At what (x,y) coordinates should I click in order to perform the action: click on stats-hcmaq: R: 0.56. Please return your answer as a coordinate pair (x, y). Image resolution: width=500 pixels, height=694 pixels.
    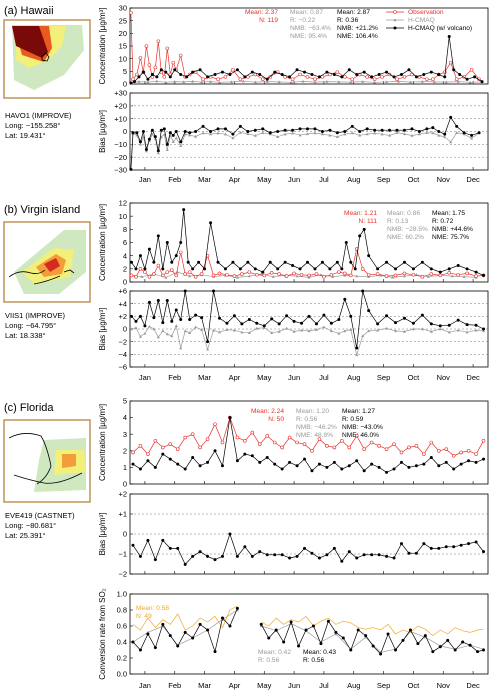
    Looking at the image, I should click on (307, 419).